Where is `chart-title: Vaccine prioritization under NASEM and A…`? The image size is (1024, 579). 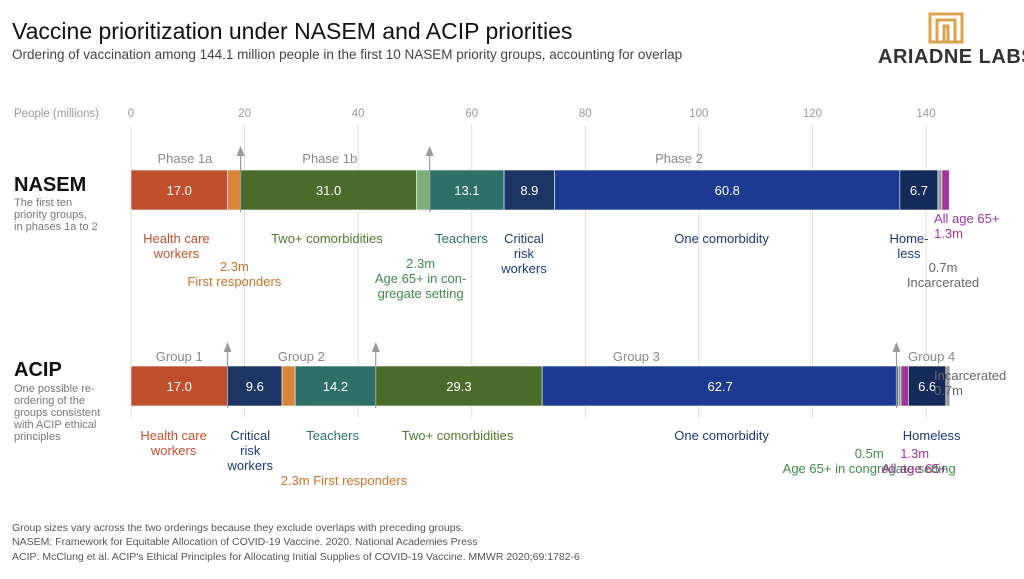 chart-title: Vaccine prioritization under NASEM and A… is located at coordinates (292, 31).